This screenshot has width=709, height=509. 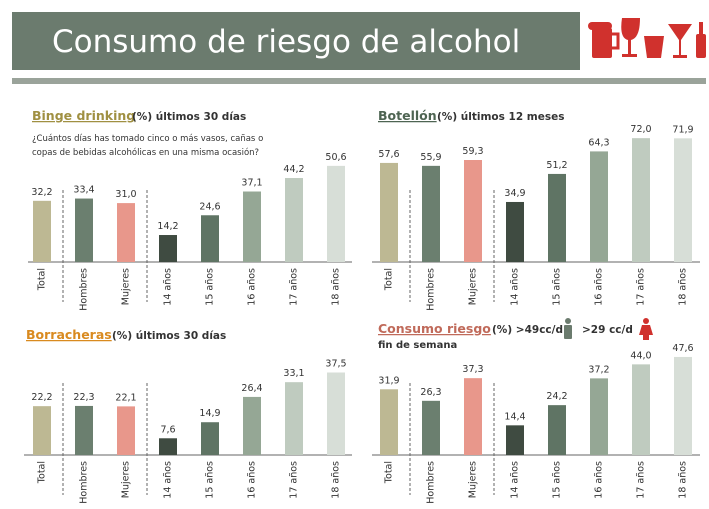 What do you see at coordinates (682, 348) in the screenshot?
I see `value-label: 47,6` at bounding box center [682, 348].